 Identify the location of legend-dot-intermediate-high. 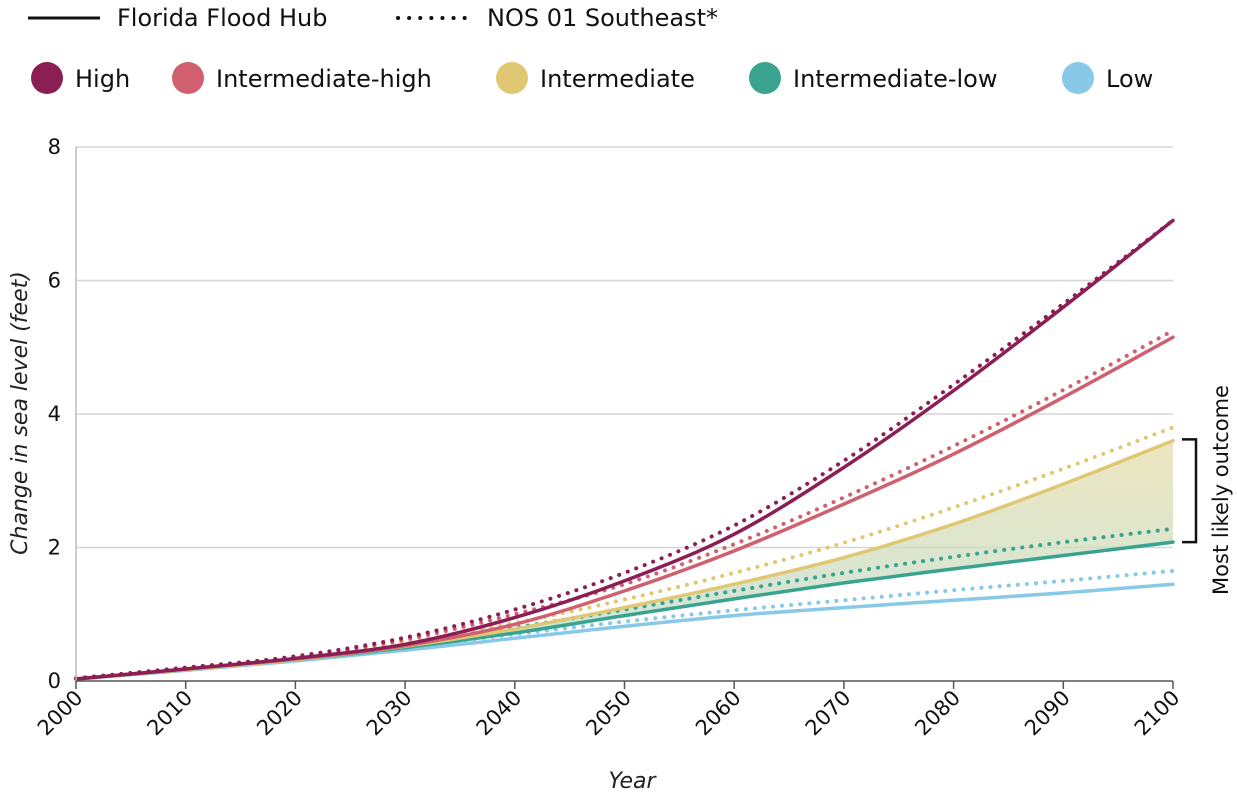
(188, 78).